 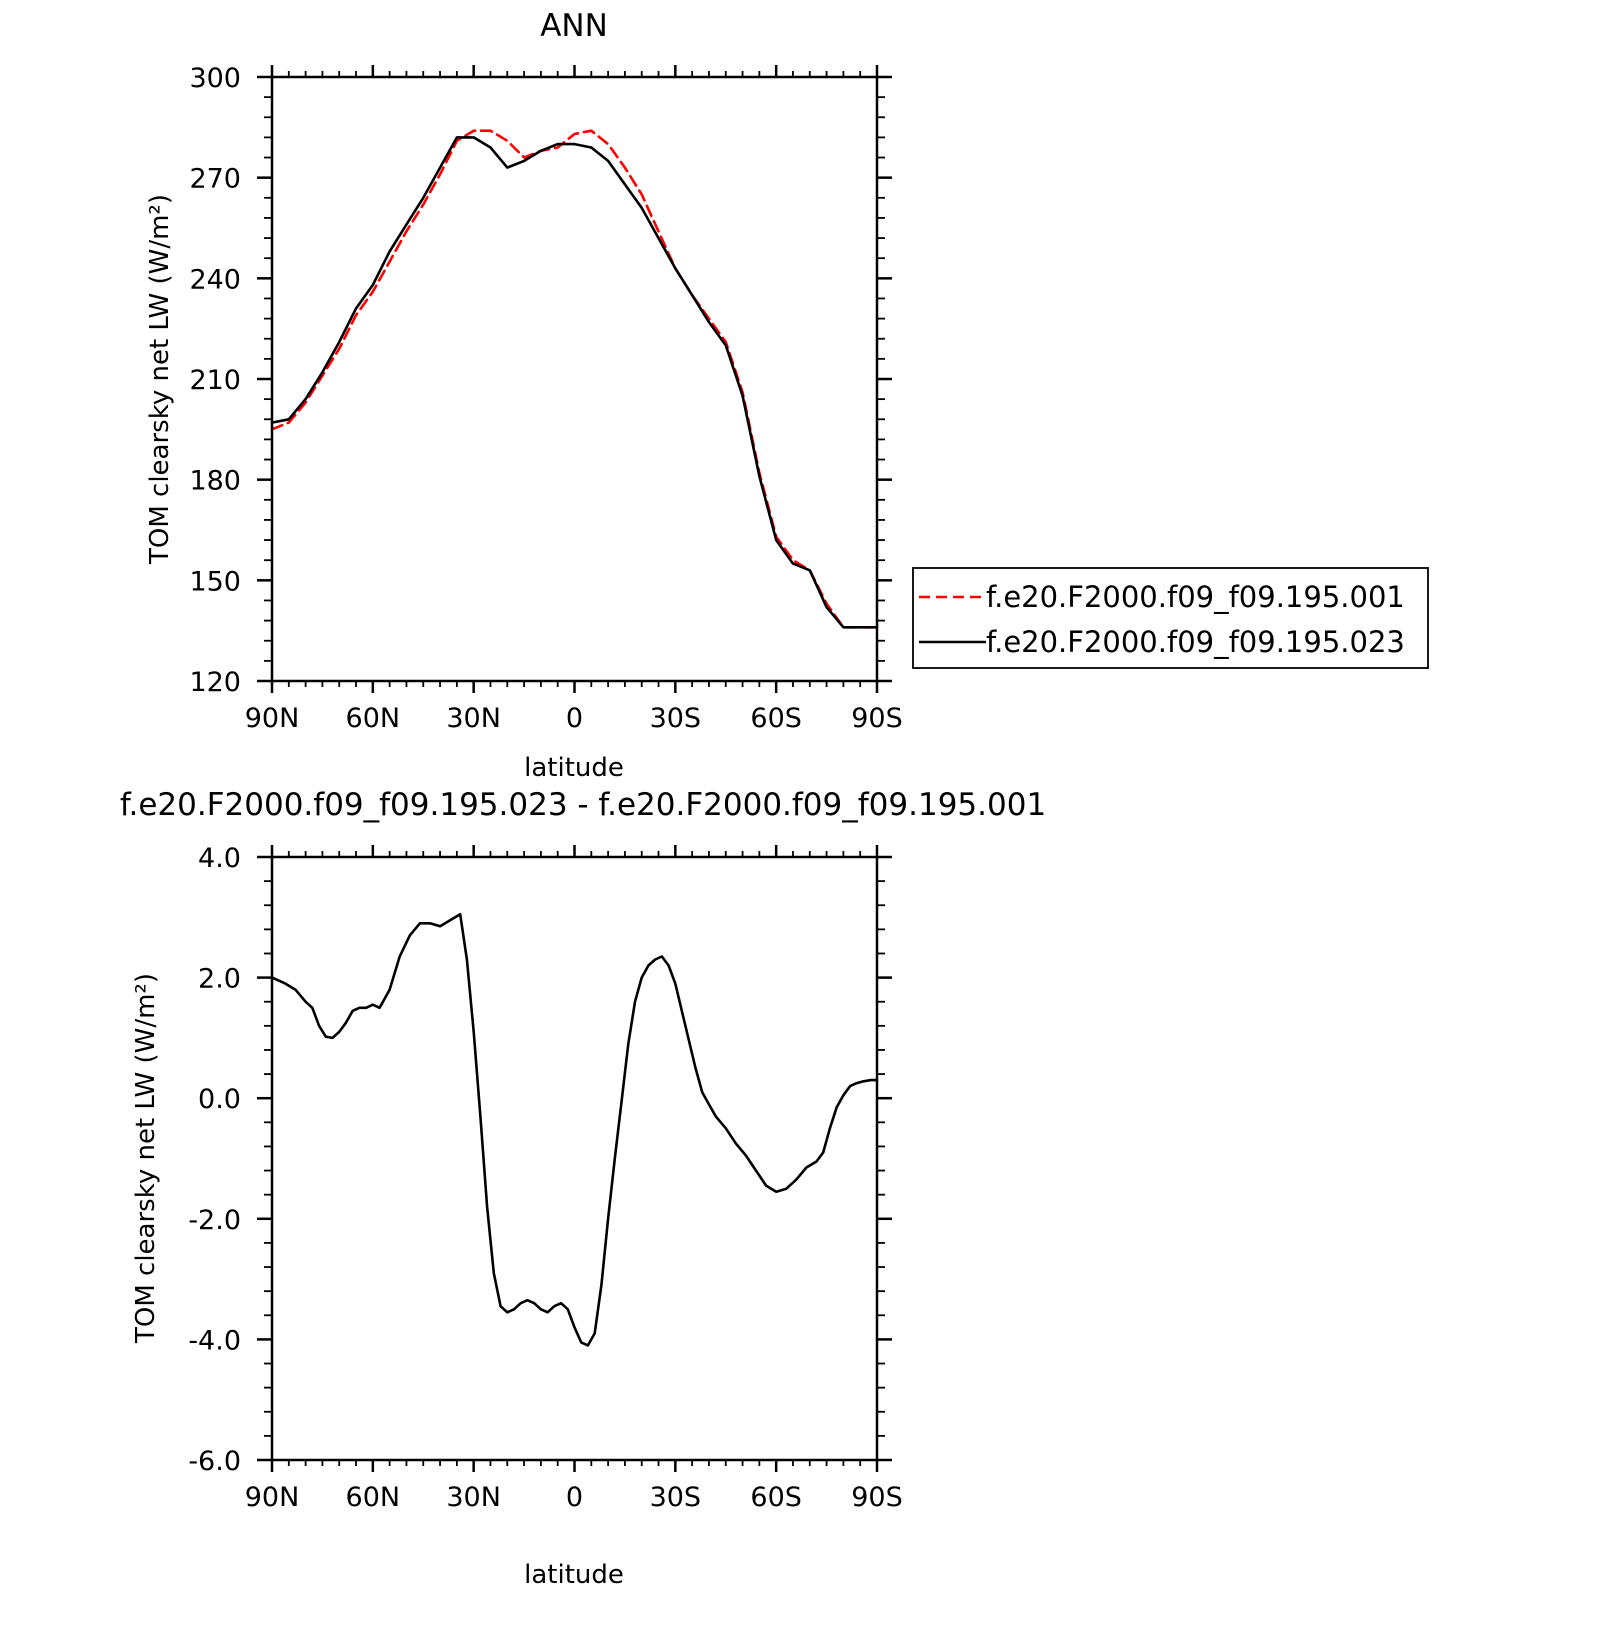 What do you see at coordinates (776, 718) in the screenshot?
I see `panel-top-xtick-label-5: 60S` at bounding box center [776, 718].